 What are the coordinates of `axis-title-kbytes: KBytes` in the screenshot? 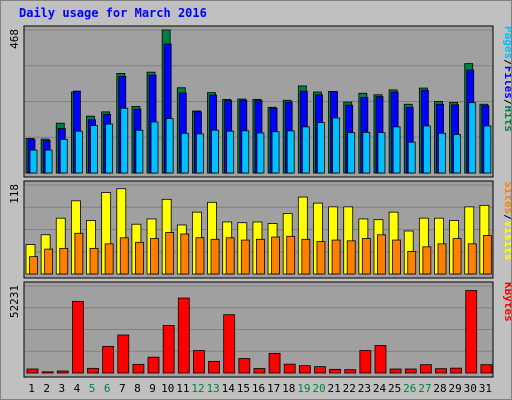 It's located at (506, 302).